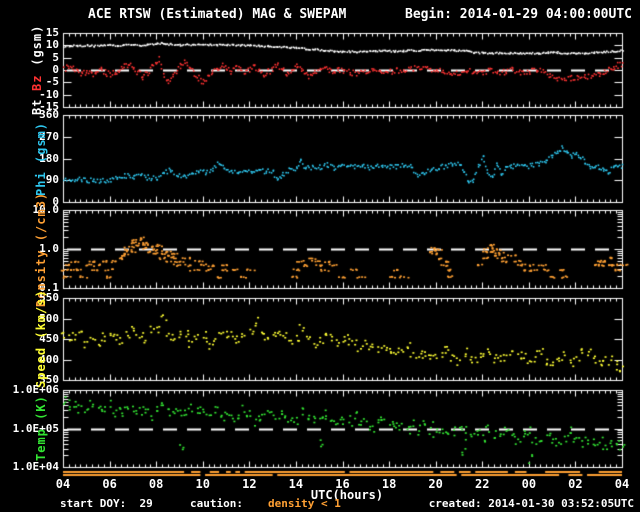 This screenshot has height=512, width=640. Describe the element at coordinates (49, 106) in the screenshot. I see `ytick-label-mag: -15` at that location.